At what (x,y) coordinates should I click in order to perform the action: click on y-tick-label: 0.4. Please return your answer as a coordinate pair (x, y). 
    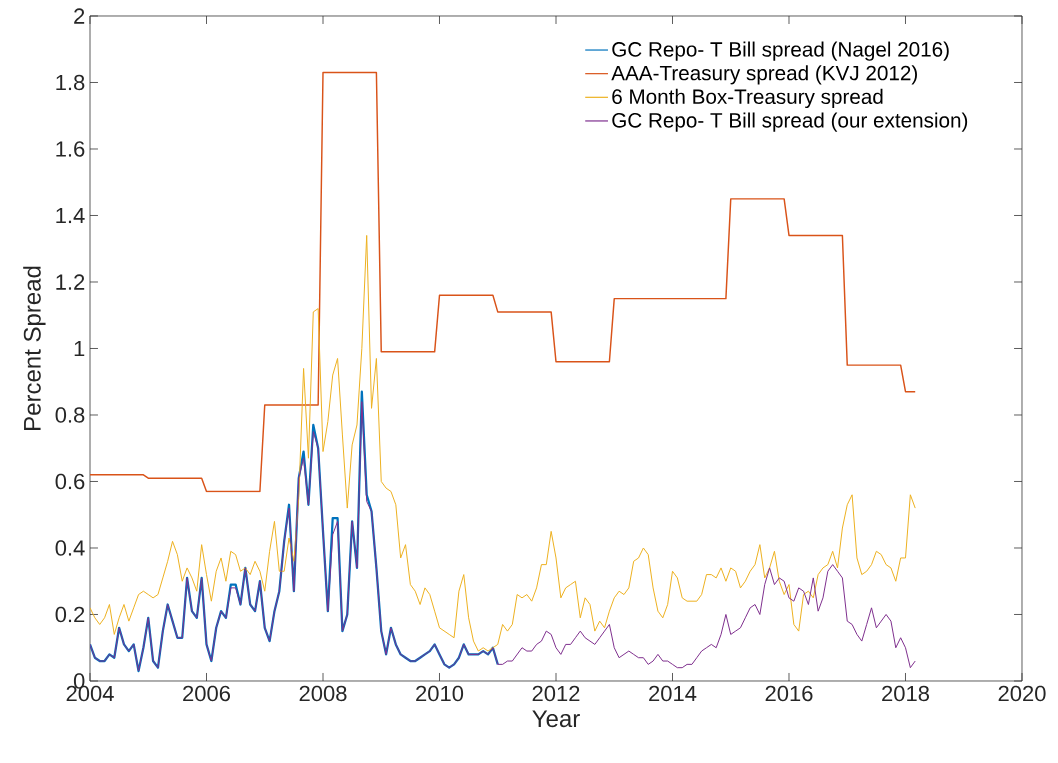
    Looking at the image, I should click on (70, 548).